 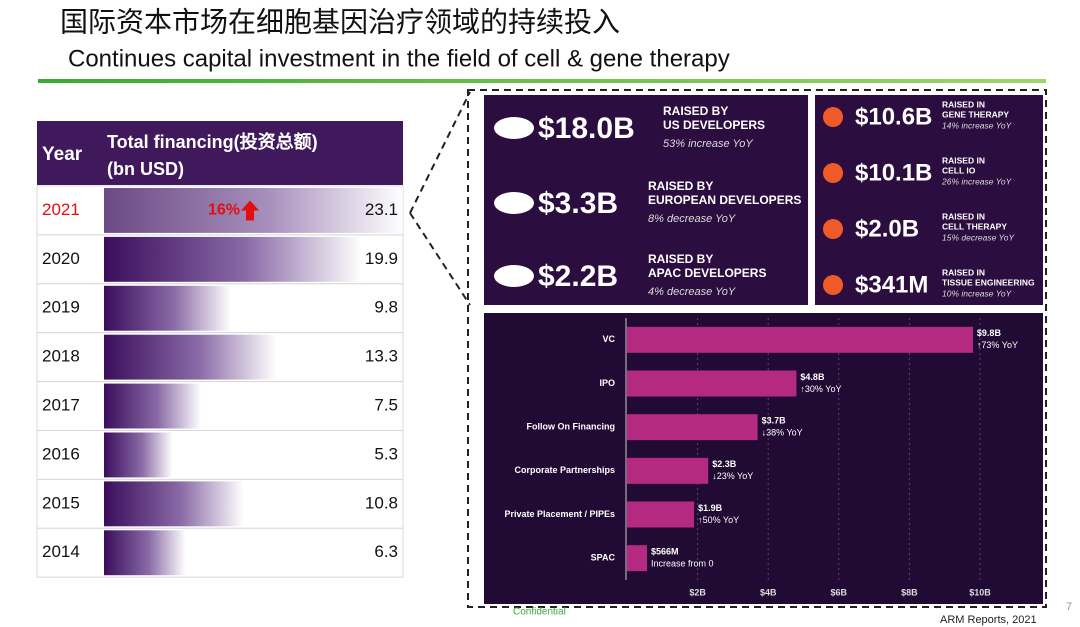 I want to click on sector-label: GENE THERAPY, so click(x=975, y=114).